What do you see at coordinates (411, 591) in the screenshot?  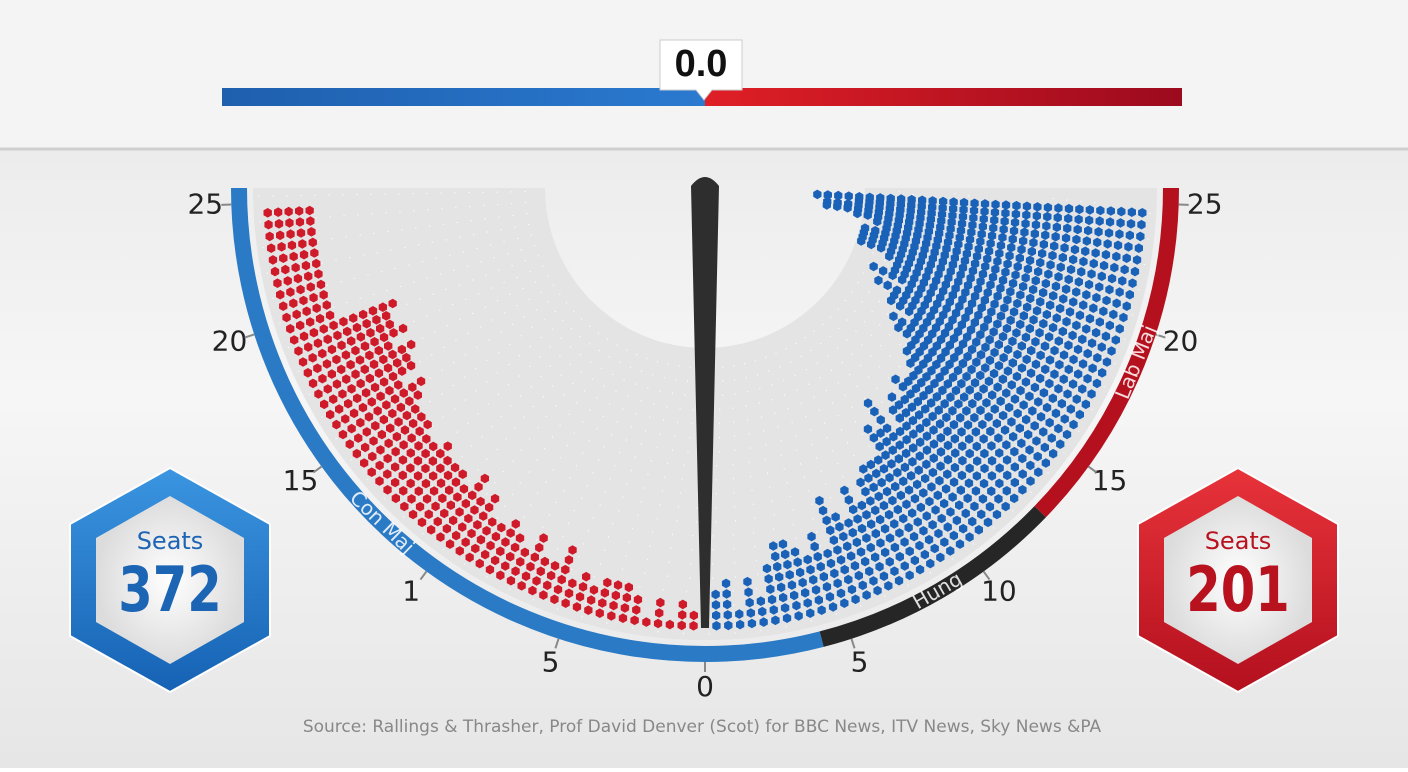 I see `scale-label: 1` at bounding box center [411, 591].